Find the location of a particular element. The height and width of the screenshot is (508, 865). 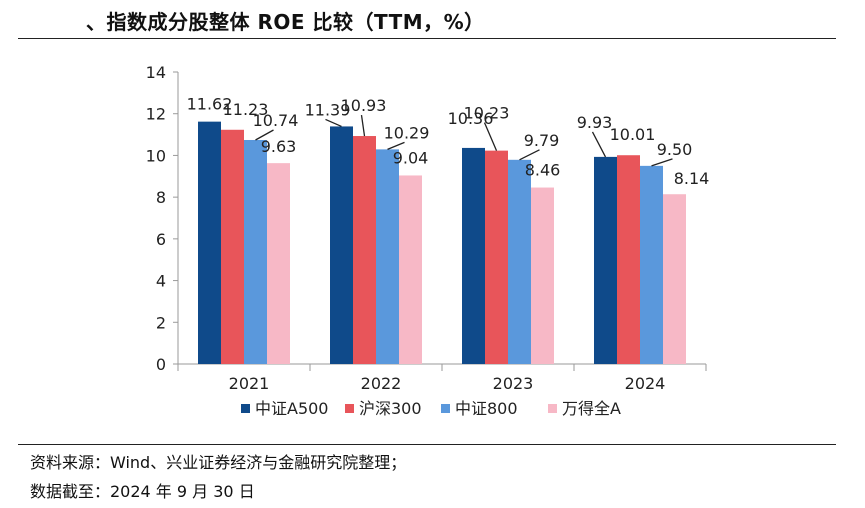

title-divider is located at coordinates (427, 38).